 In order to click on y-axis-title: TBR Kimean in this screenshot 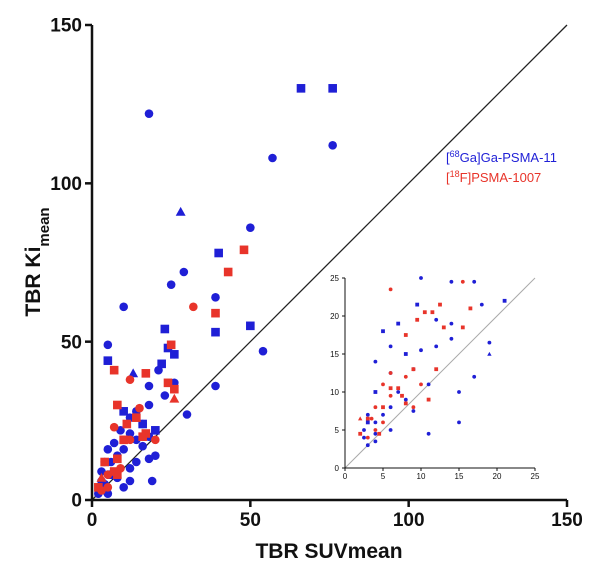, I will do `click(37, 261)`.